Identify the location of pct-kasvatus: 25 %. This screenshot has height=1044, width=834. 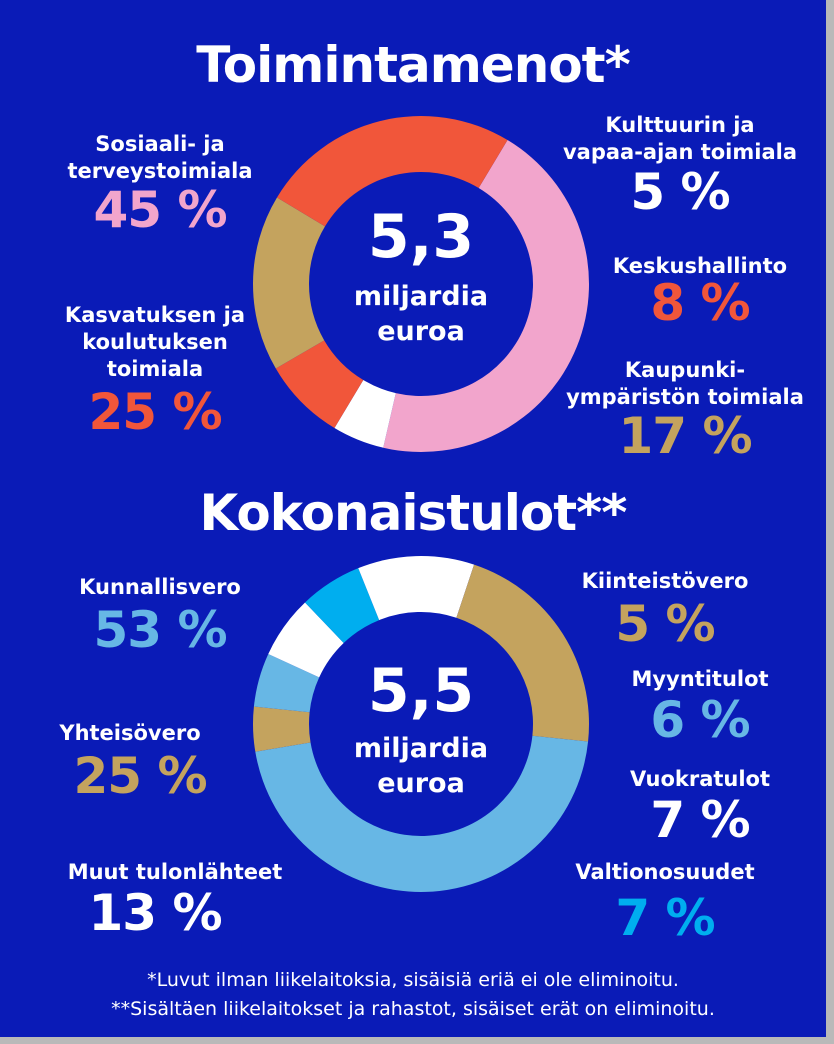
(155, 412).